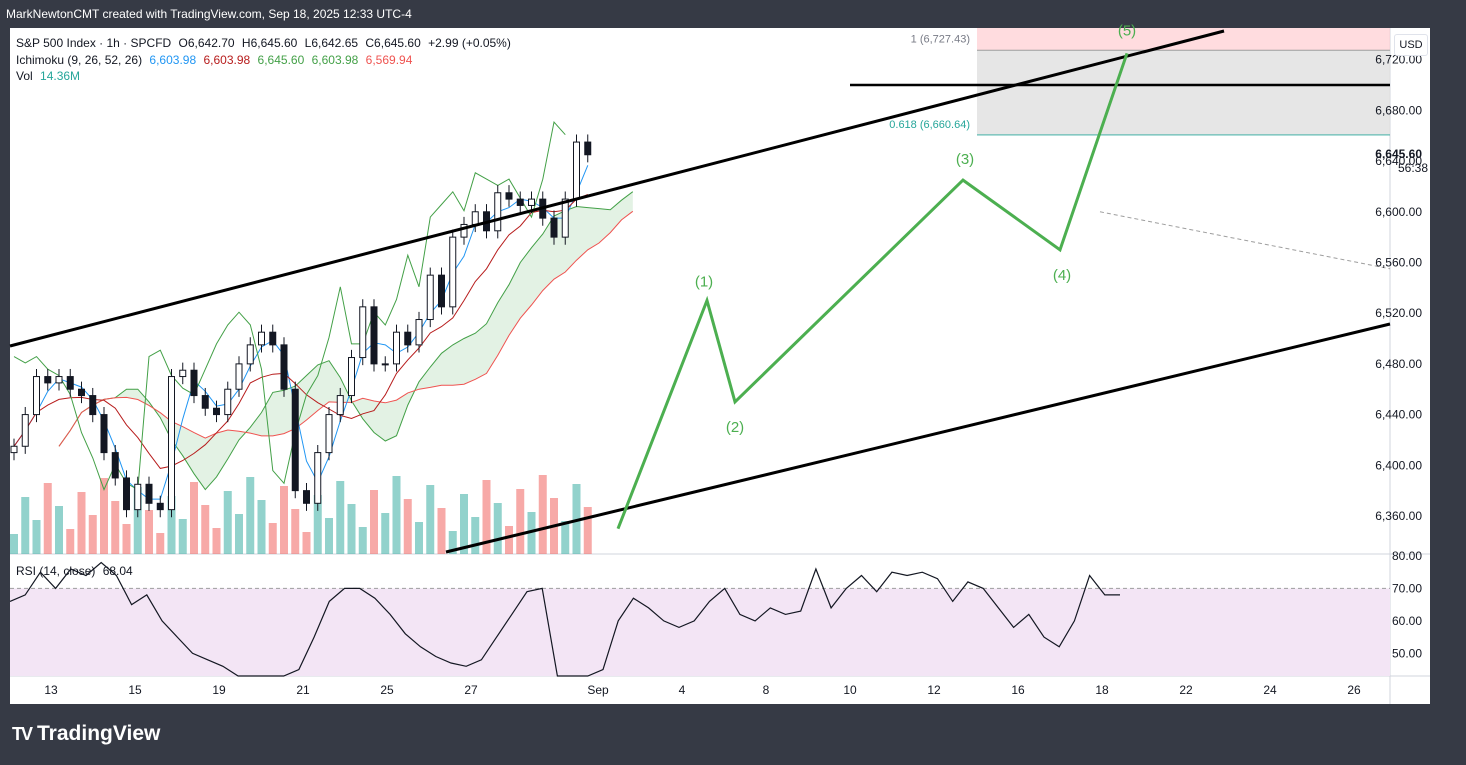  Describe the element at coordinates (469, 43) in the screenshot. I see `change-value: +2.99 (+0.05%)` at that location.